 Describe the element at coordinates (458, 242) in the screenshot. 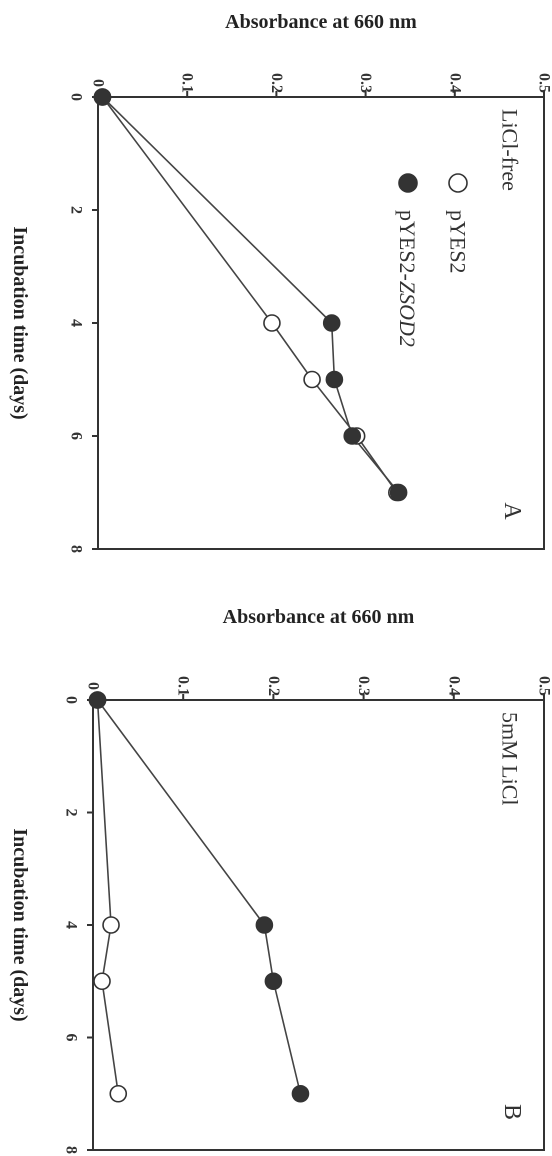

I see `legend-label: pYES2` at that location.